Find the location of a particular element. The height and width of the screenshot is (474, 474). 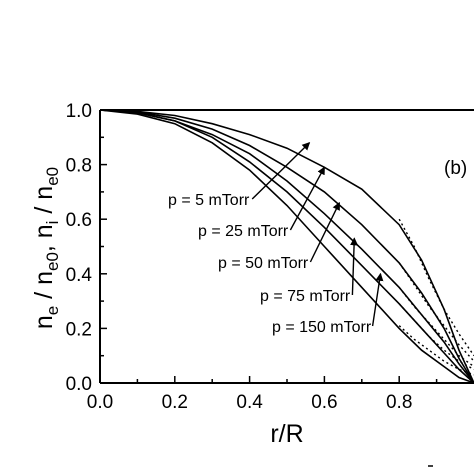

x-tick-label: 0.0 is located at coordinates (100, 402).